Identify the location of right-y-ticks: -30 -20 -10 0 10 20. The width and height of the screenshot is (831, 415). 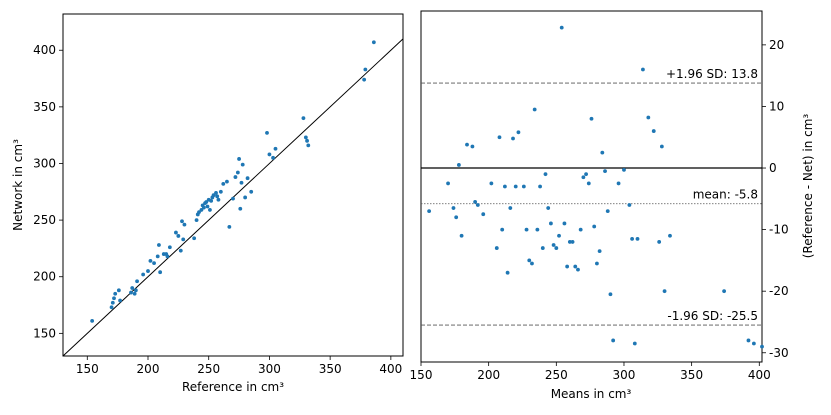
(775, 199).